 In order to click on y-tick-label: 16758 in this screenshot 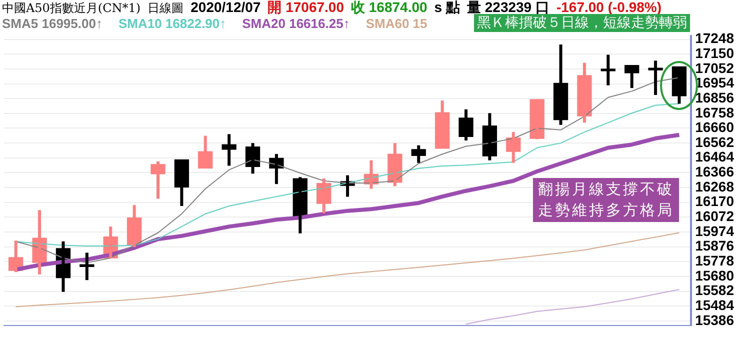, I will do `click(714, 112)`.